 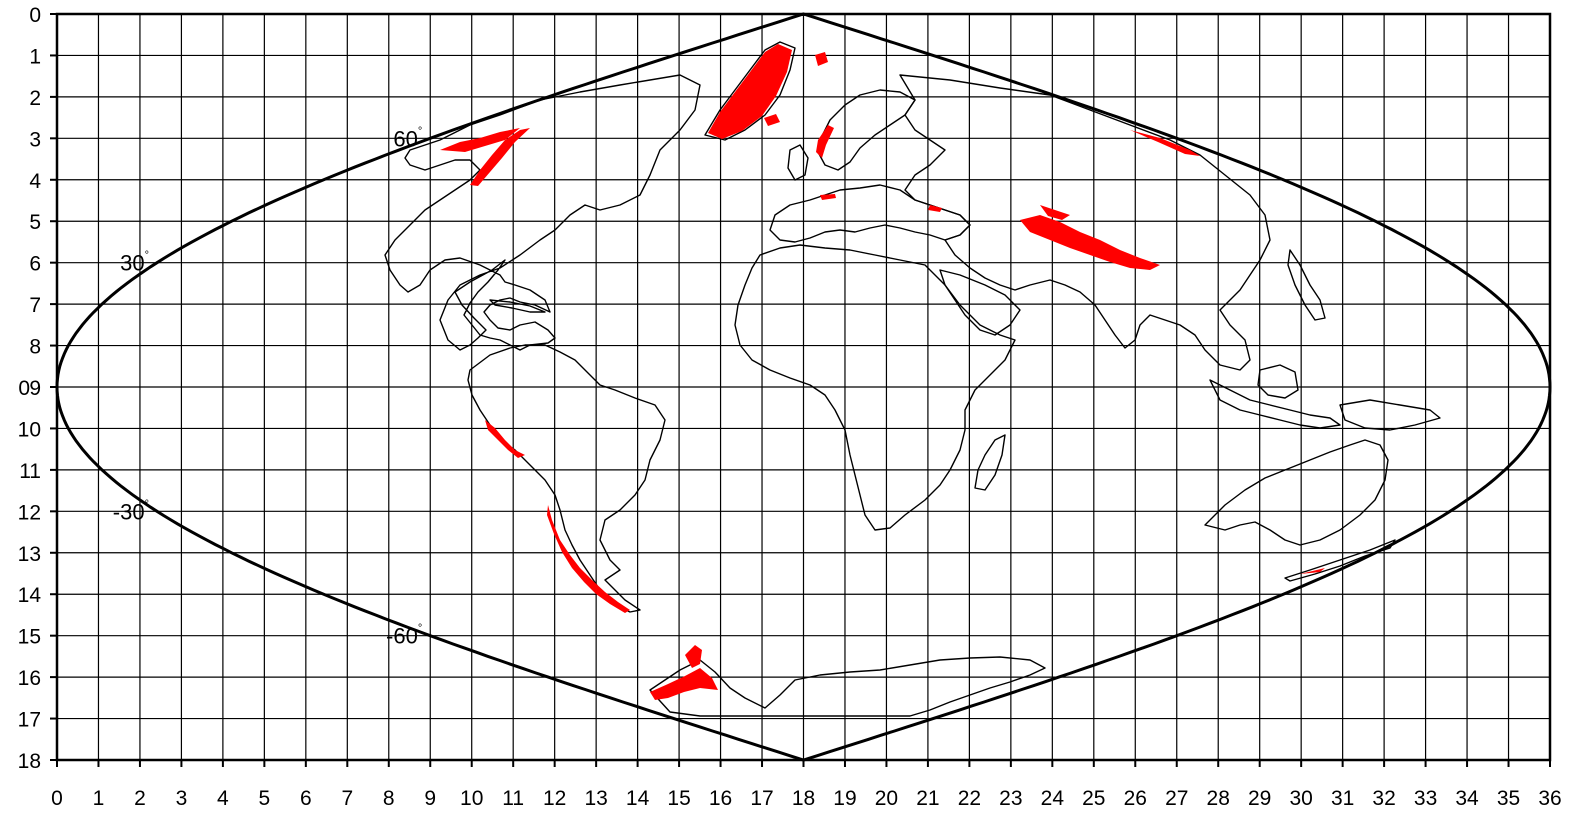 I want to click on highlight-antarctic-peninsula-tip, so click(x=693, y=656).